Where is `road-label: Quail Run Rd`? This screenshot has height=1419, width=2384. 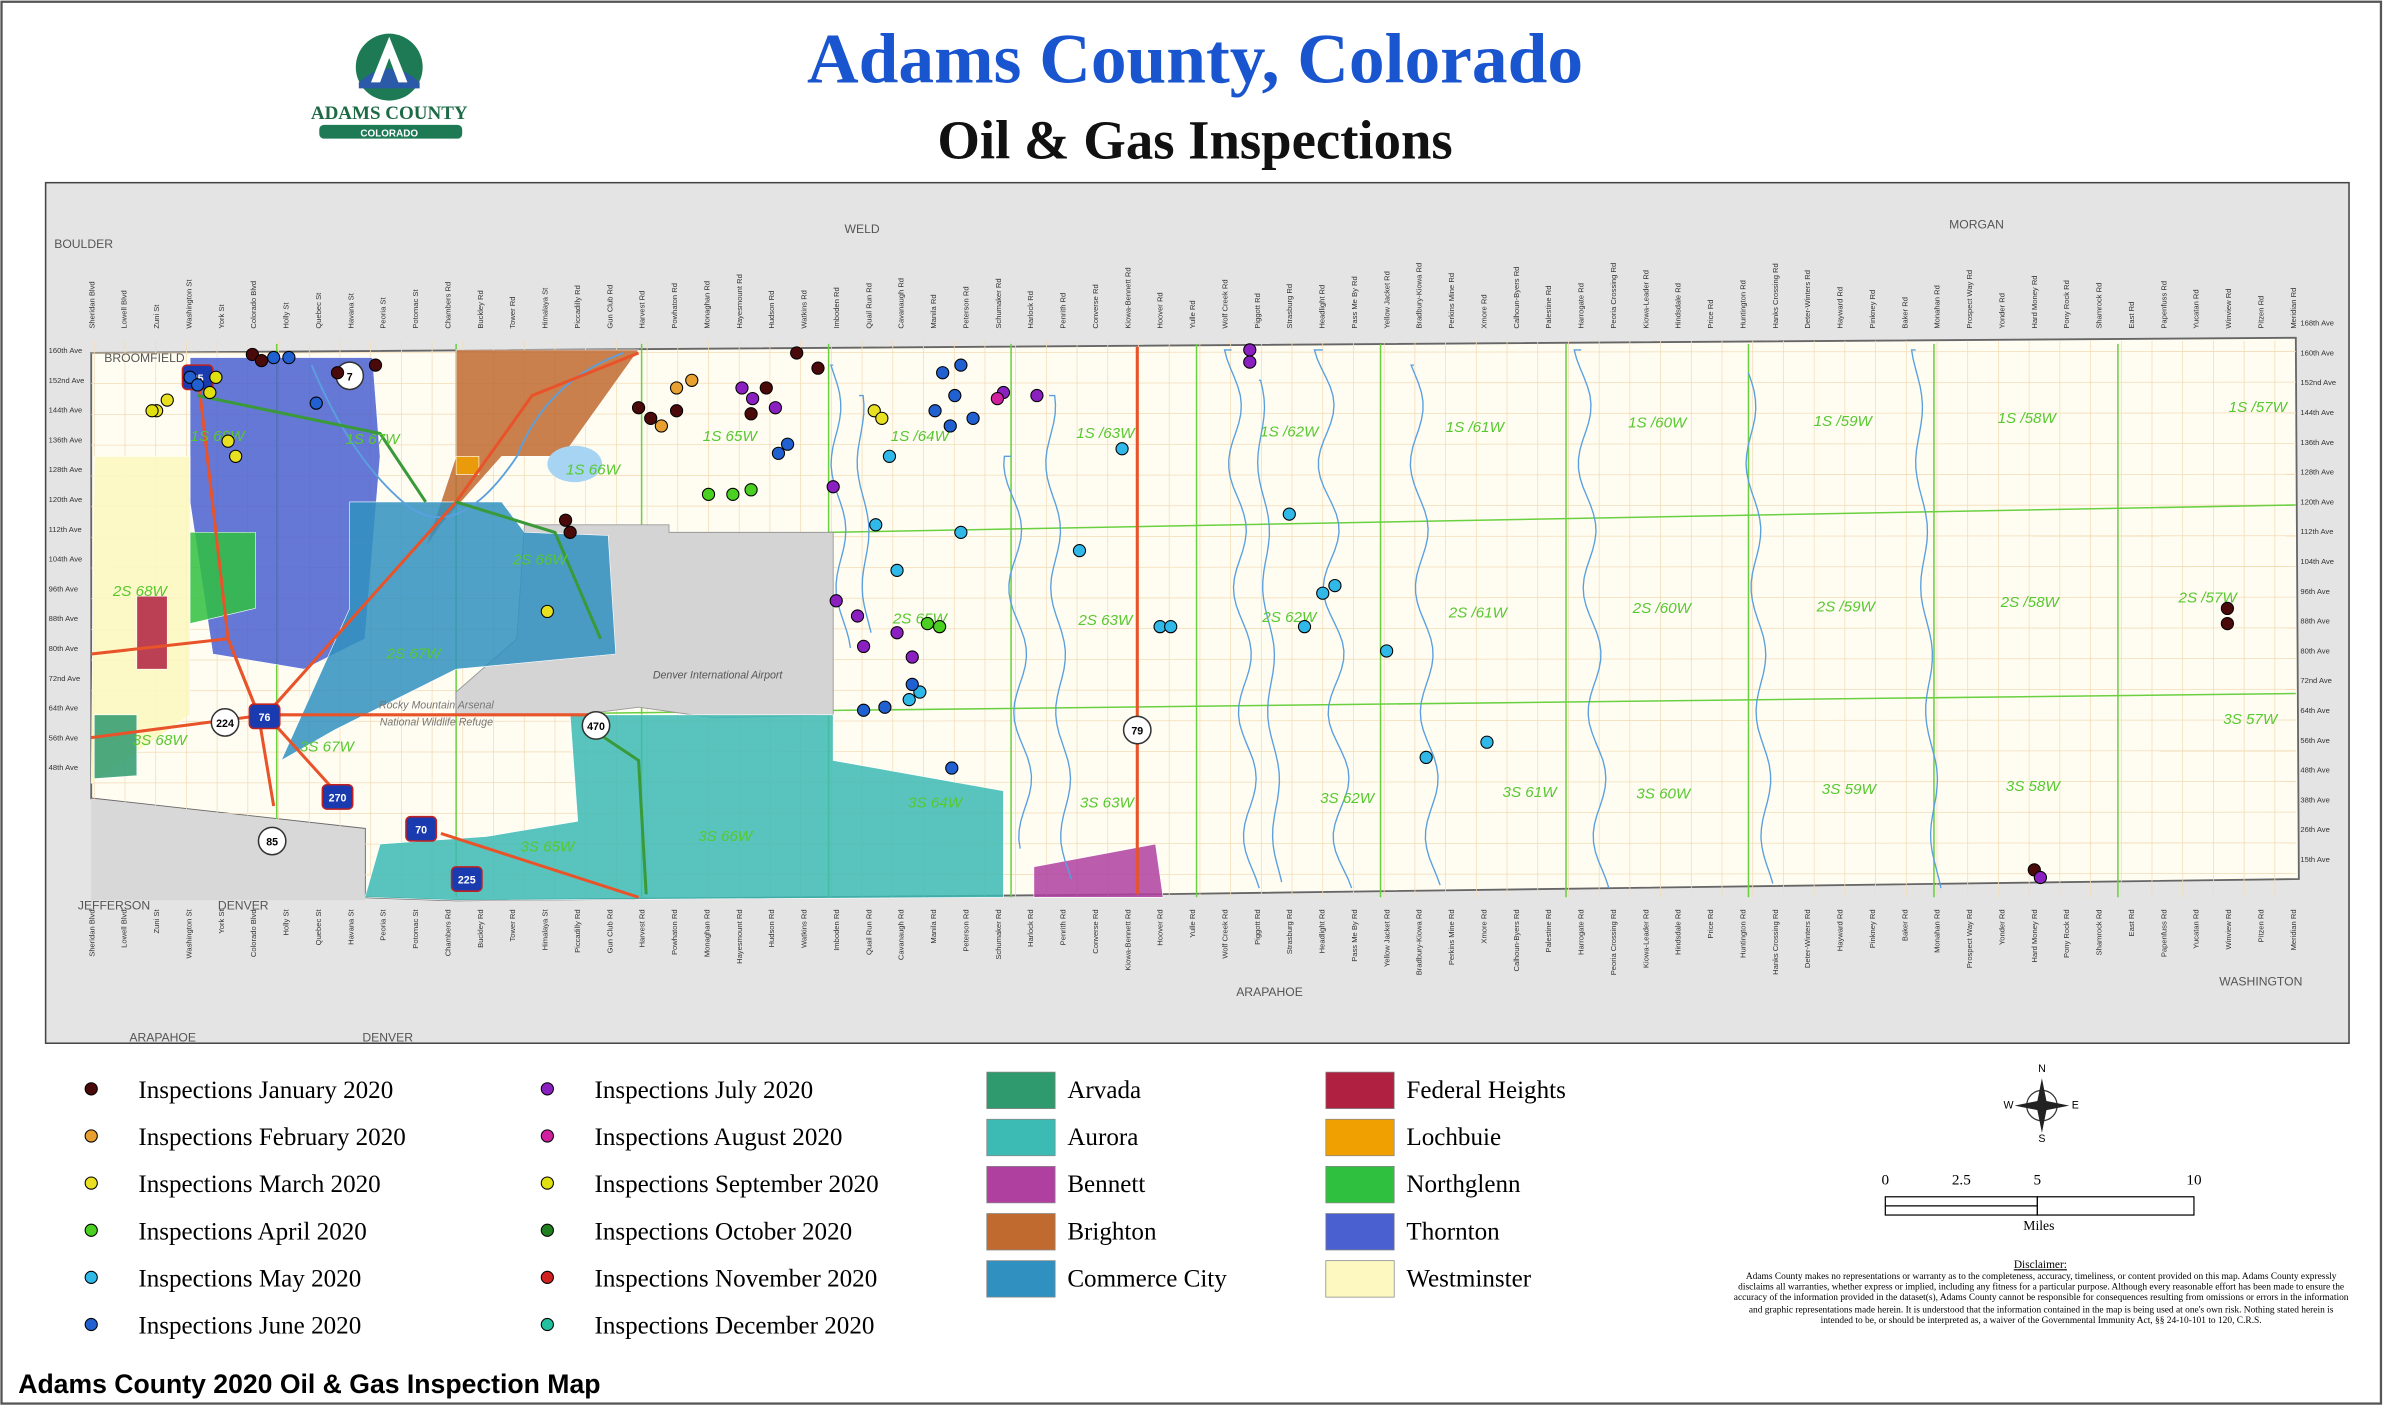 road-label: Quail Run Rd is located at coordinates (868, 306).